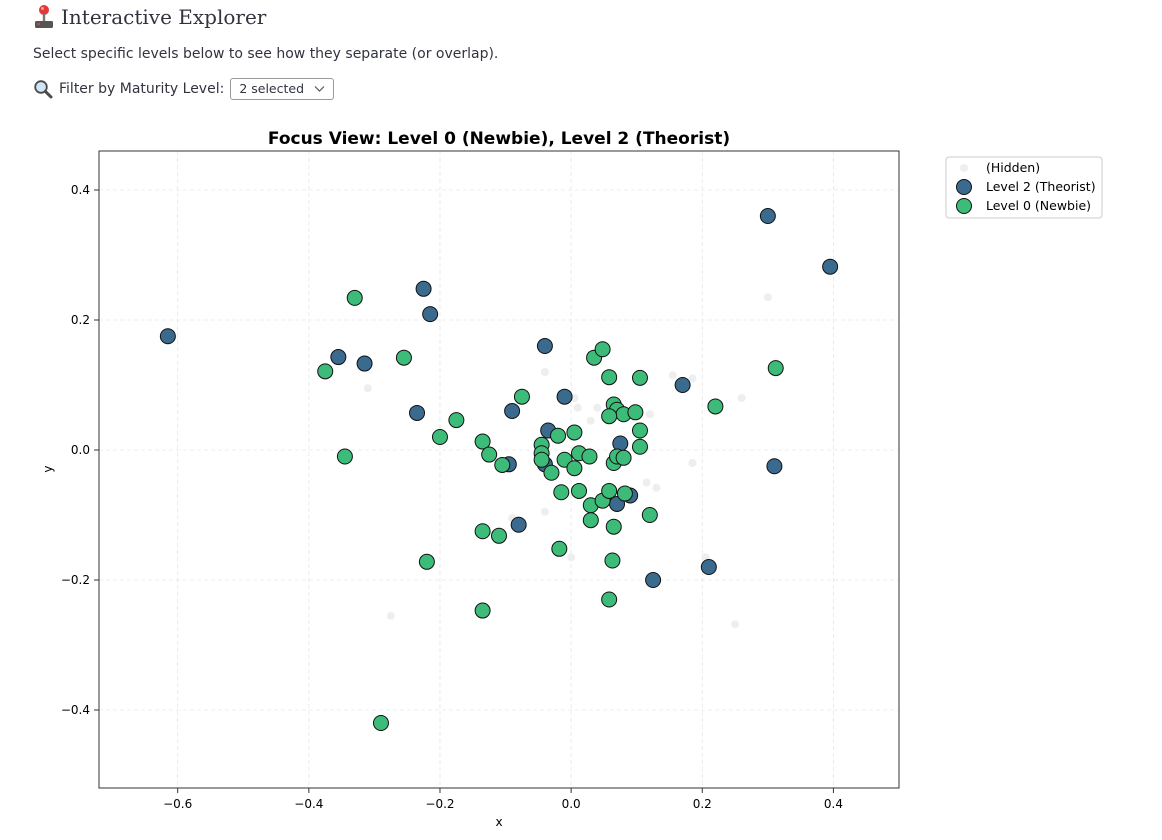 The image size is (1162, 840). Describe the element at coordinates (833, 804) in the screenshot. I see `x-tick-label: 0.4` at that location.